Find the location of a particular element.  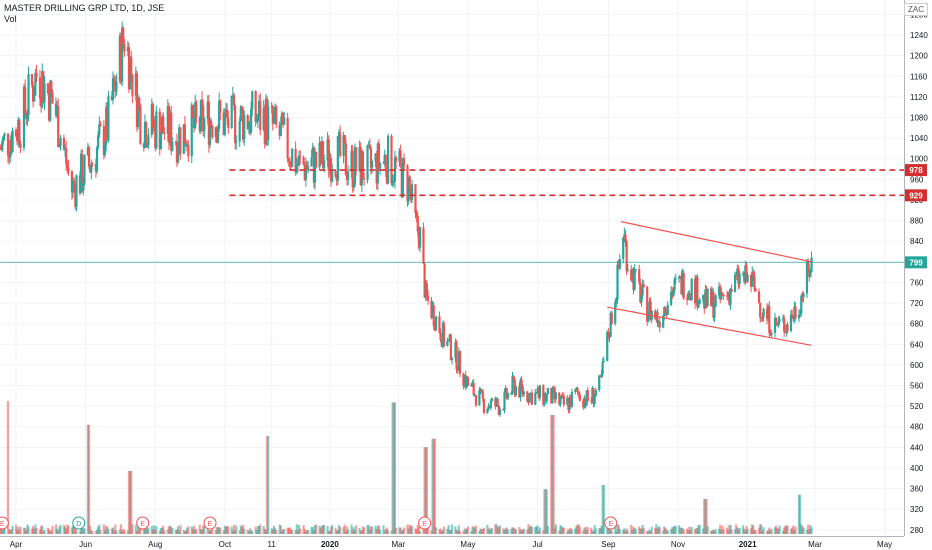

earnings-marker is located at coordinates (4, 523).